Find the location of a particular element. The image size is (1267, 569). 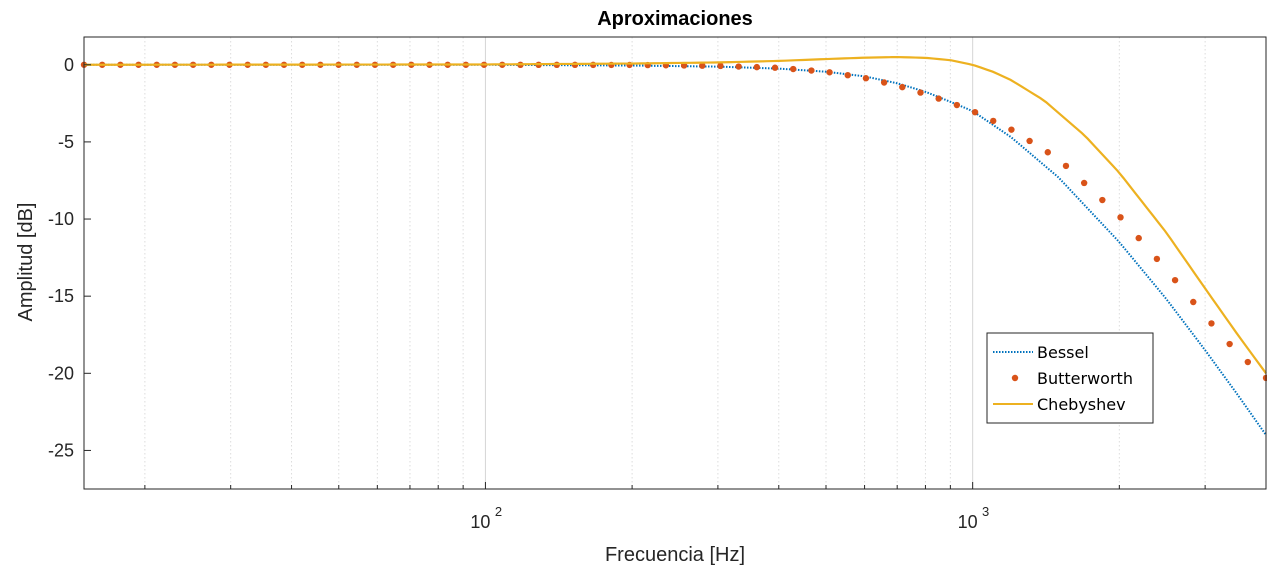

y-tick-label: -5 is located at coordinates (66, 142).